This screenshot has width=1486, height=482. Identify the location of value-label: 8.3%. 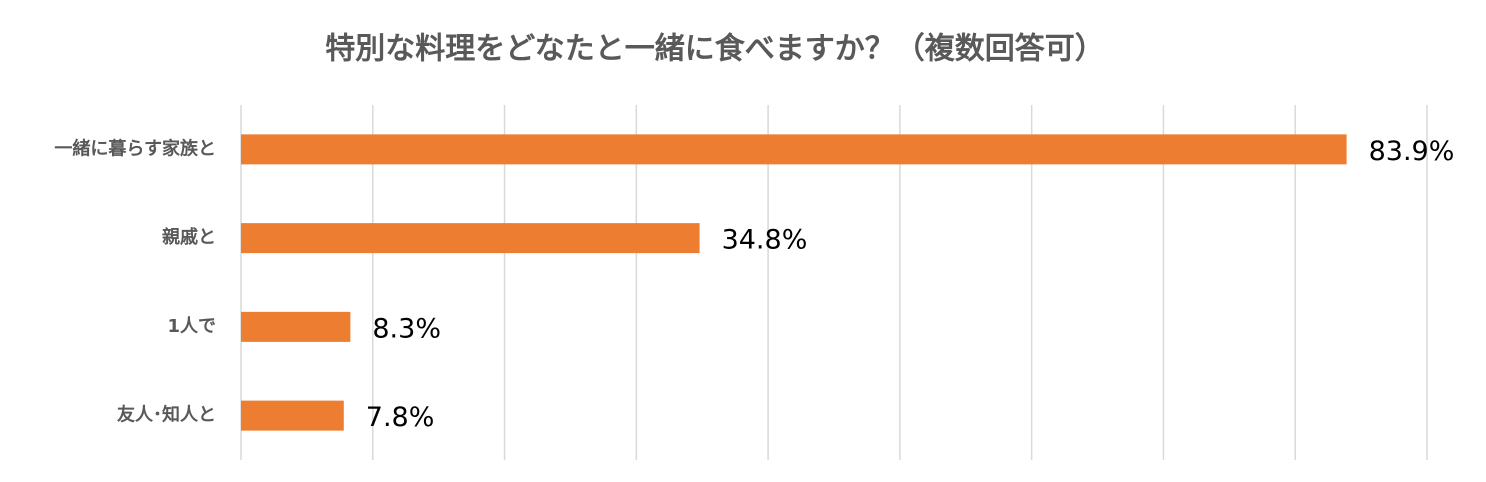
(406, 328).